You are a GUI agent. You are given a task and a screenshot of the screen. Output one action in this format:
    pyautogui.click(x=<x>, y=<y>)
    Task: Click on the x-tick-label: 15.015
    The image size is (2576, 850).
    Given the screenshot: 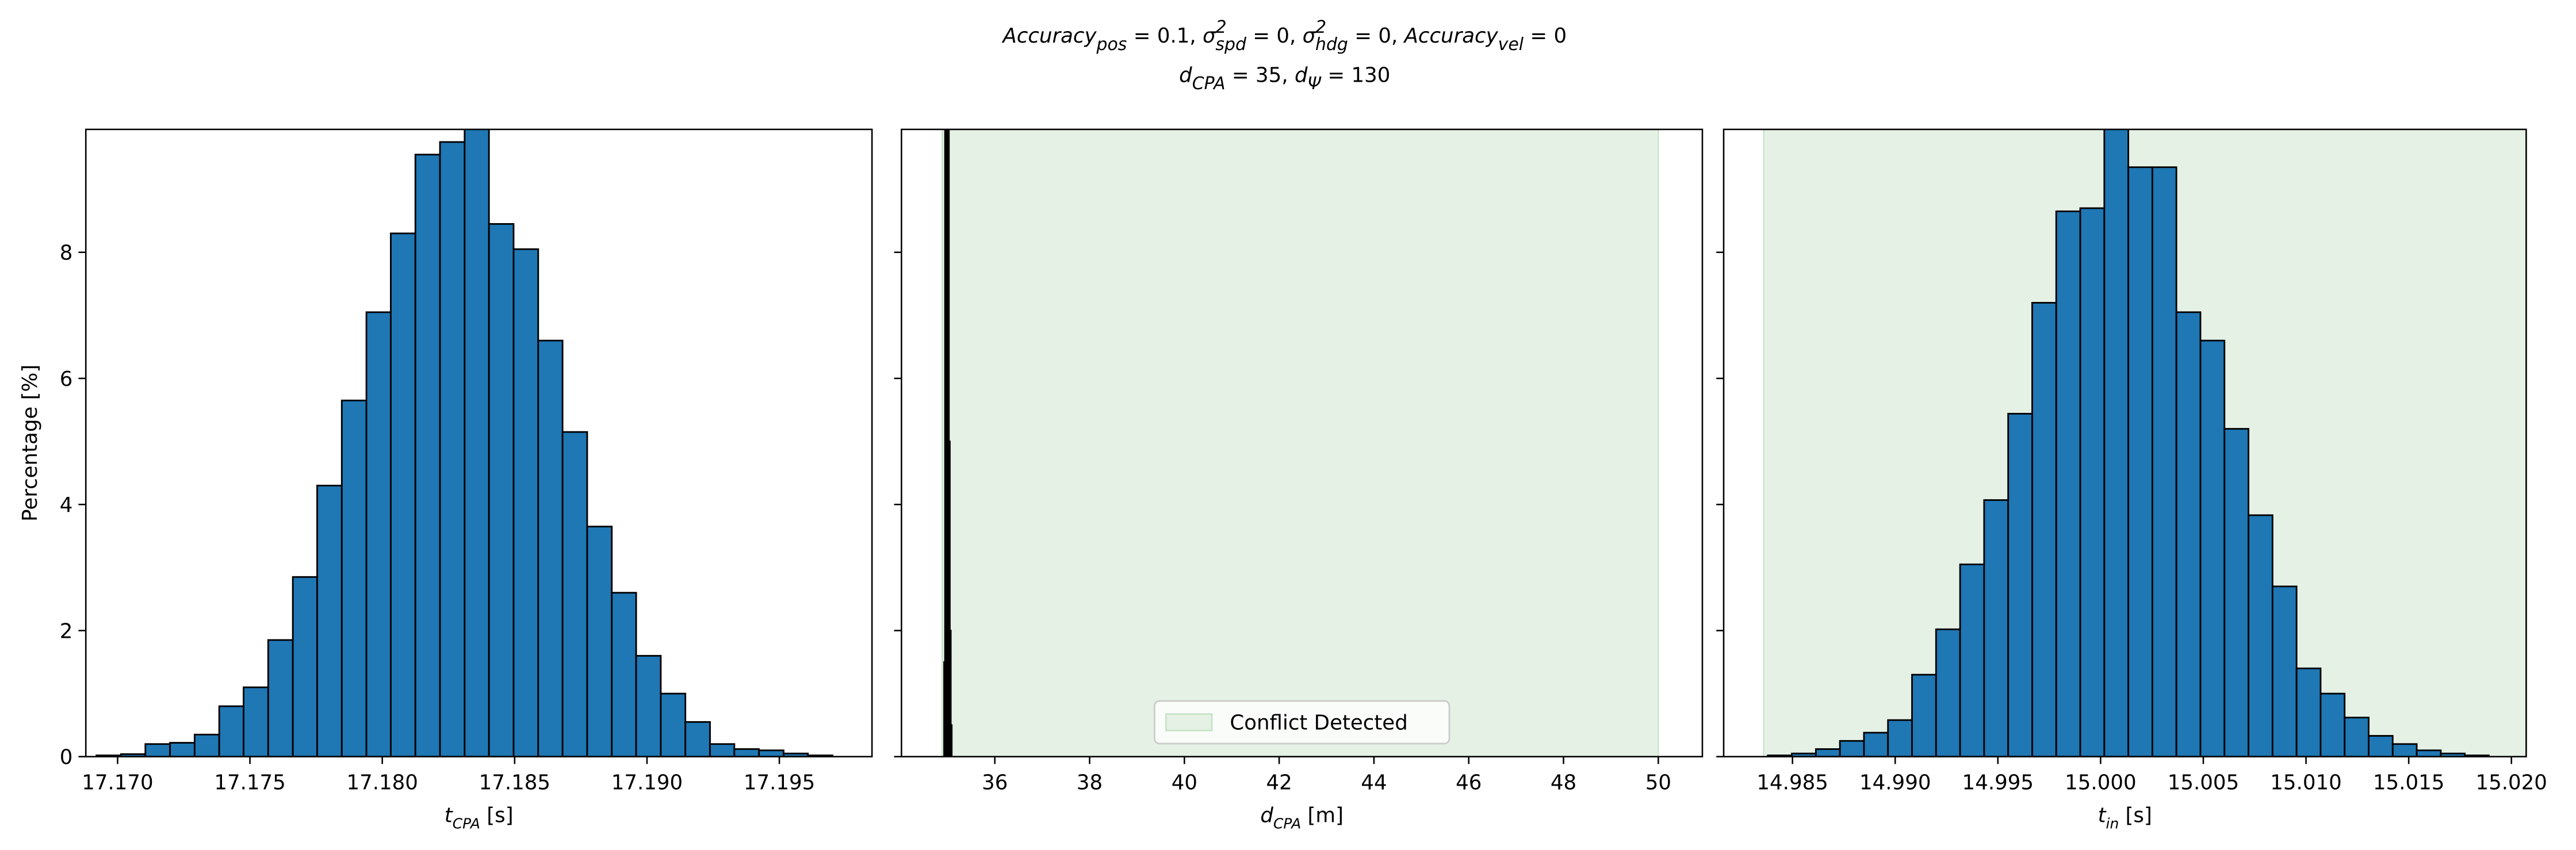 What is the action you would take?
    pyautogui.click(x=2409, y=783)
    